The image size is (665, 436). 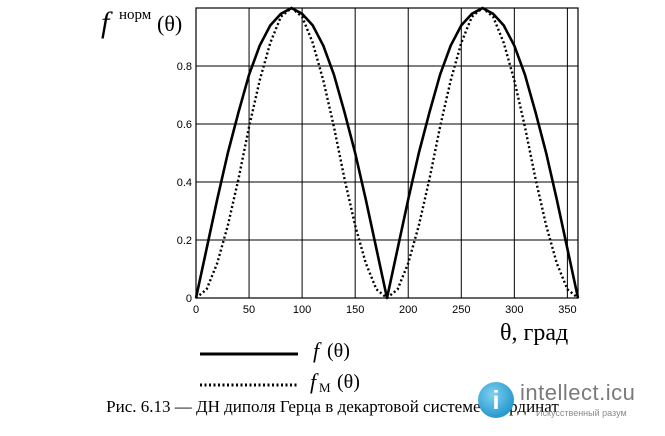 What do you see at coordinates (408, 310) in the screenshot?
I see `x-tick-label: 200` at bounding box center [408, 310].